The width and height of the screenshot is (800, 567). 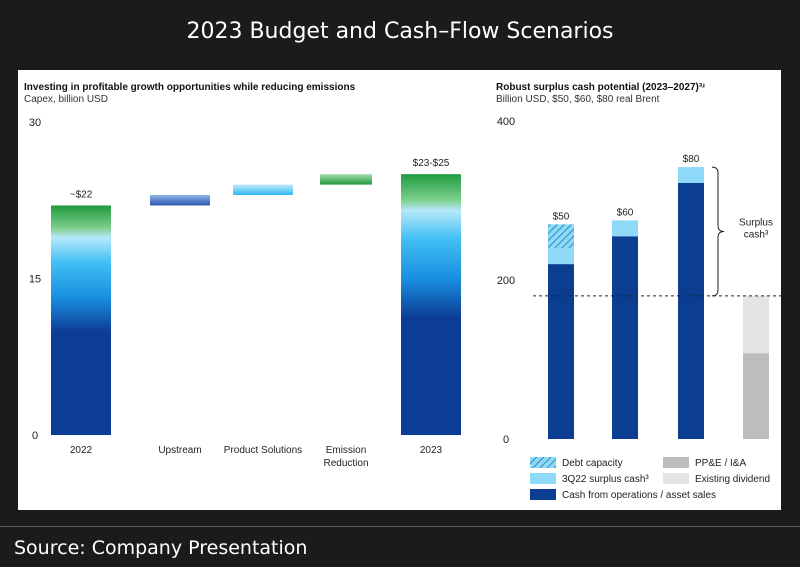 I want to click on left-x-tick-0: 2022, so click(x=81, y=450).